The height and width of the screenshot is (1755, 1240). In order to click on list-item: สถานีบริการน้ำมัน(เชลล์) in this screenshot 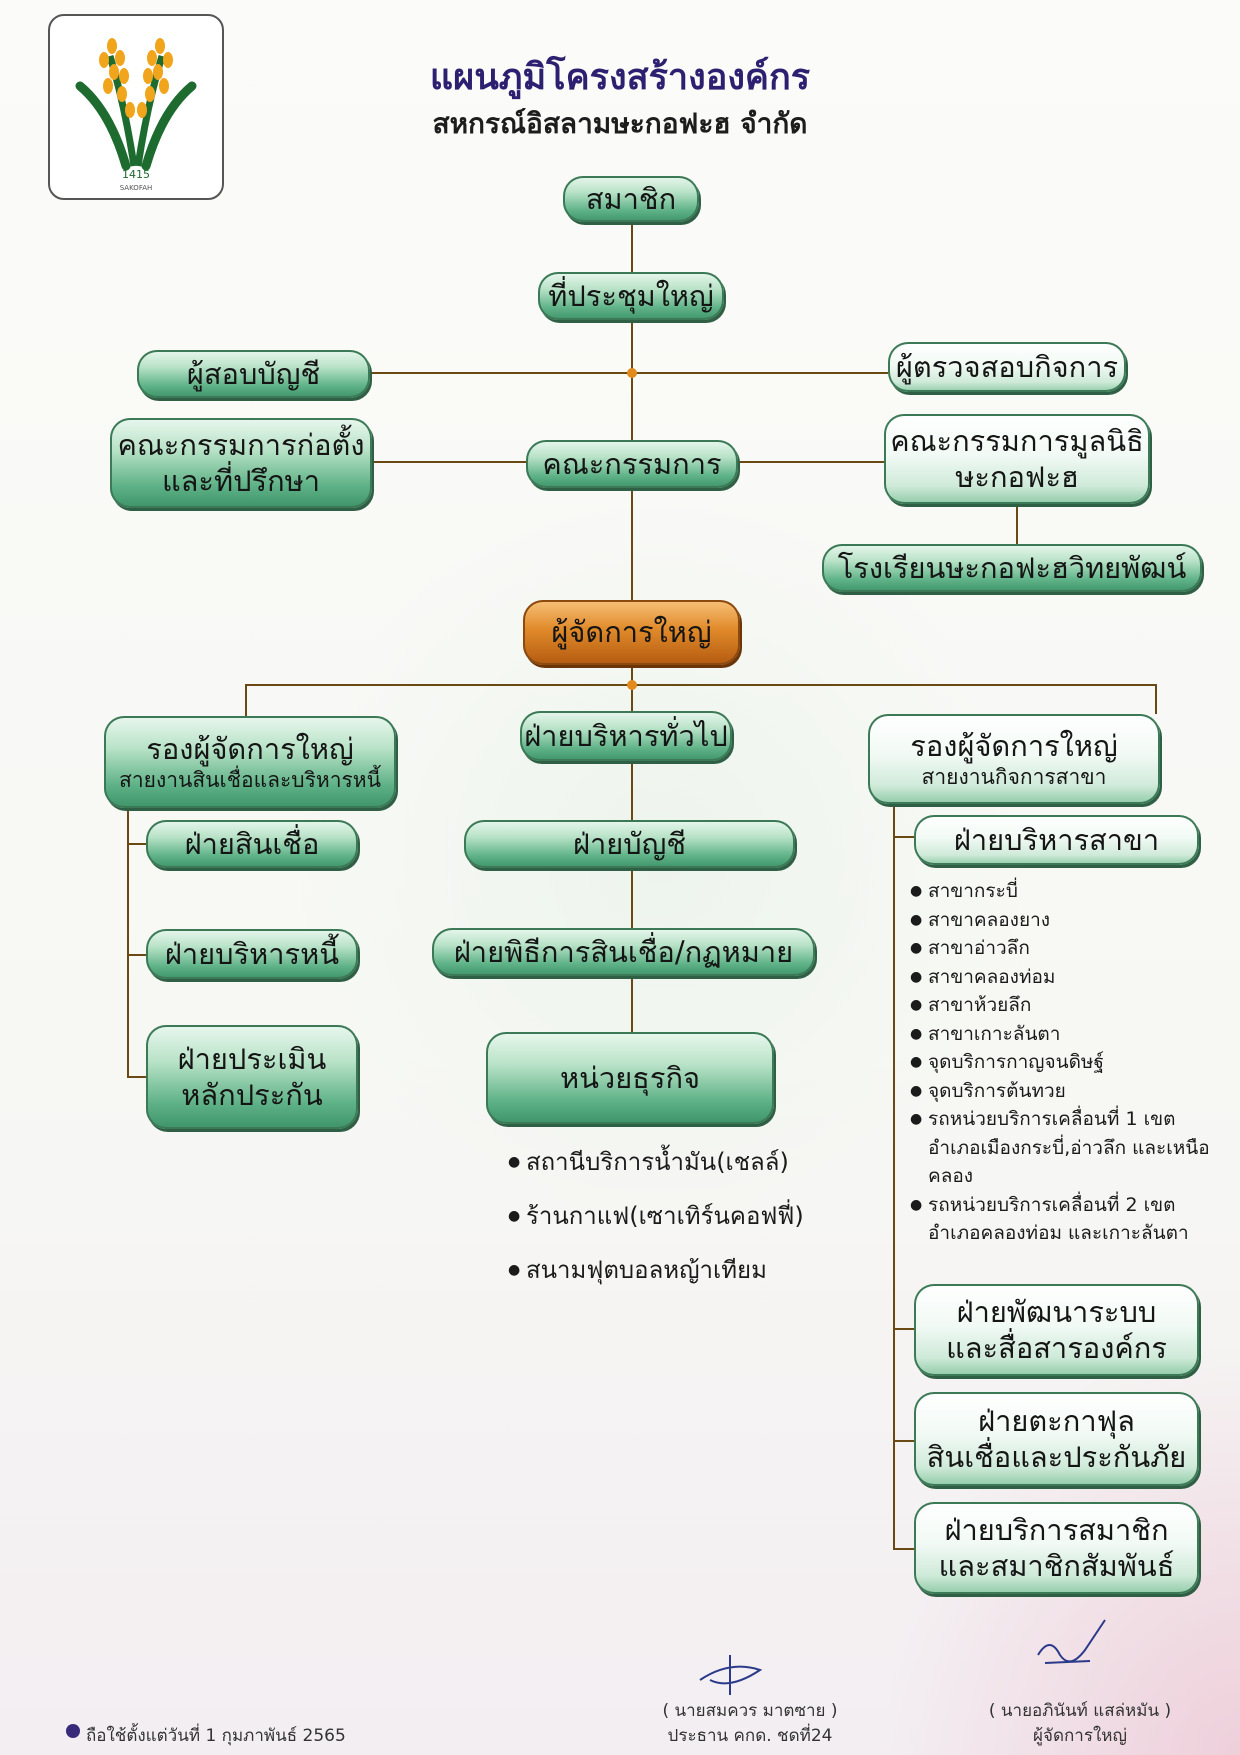, I will do `click(668, 1162)`.